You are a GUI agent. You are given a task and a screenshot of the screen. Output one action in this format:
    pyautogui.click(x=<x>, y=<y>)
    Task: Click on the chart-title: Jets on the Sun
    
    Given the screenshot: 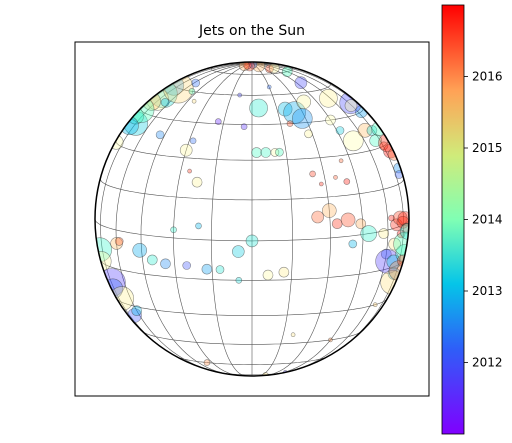 What is the action you would take?
    pyautogui.click(x=251, y=31)
    